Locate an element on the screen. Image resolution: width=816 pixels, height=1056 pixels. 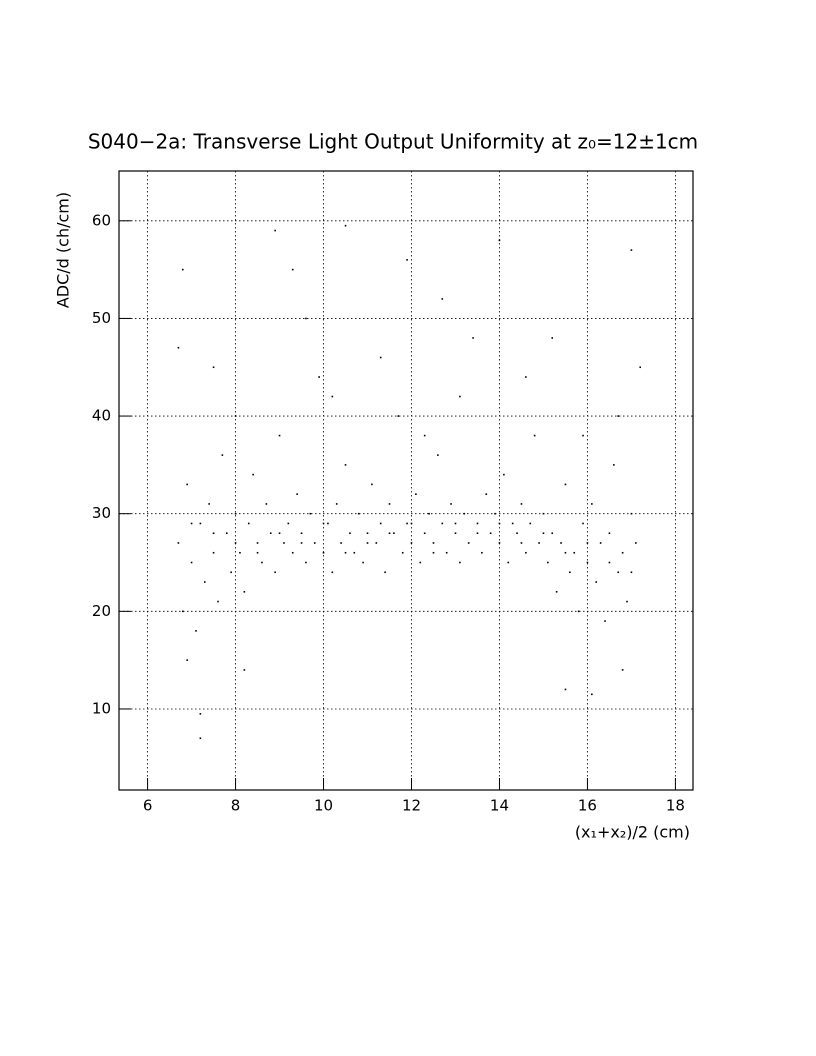
y-tick-label: 40 is located at coordinates (101, 416).